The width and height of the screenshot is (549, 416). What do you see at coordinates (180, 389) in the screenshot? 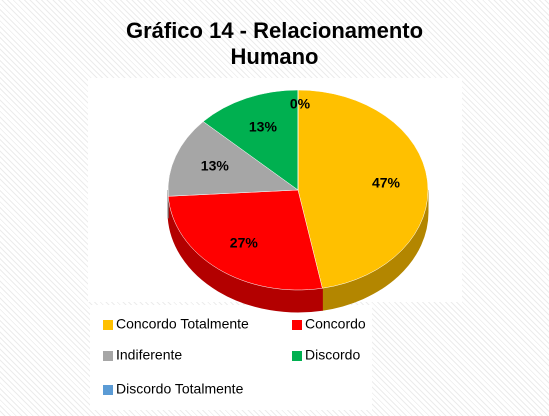
I see `legend-label: Discordo Totalmente` at bounding box center [180, 389].